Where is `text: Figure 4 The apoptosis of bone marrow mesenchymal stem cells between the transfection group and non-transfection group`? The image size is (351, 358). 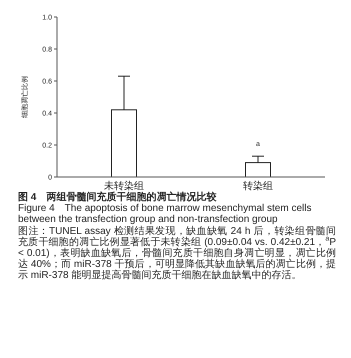
text: Figure 4 The apoptosis of bone marrow mesenchymal stem cells between the transfection group and non-transfection group is located at coordinates (165, 214).